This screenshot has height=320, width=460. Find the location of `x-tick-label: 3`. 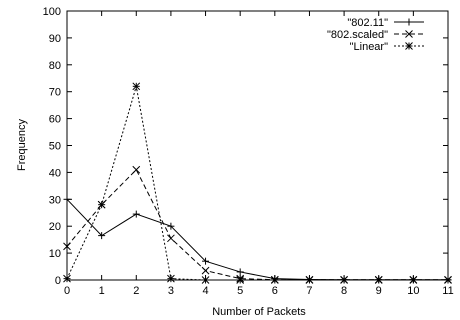

x-tick-label: 3 is located at coordinates (171, 291).